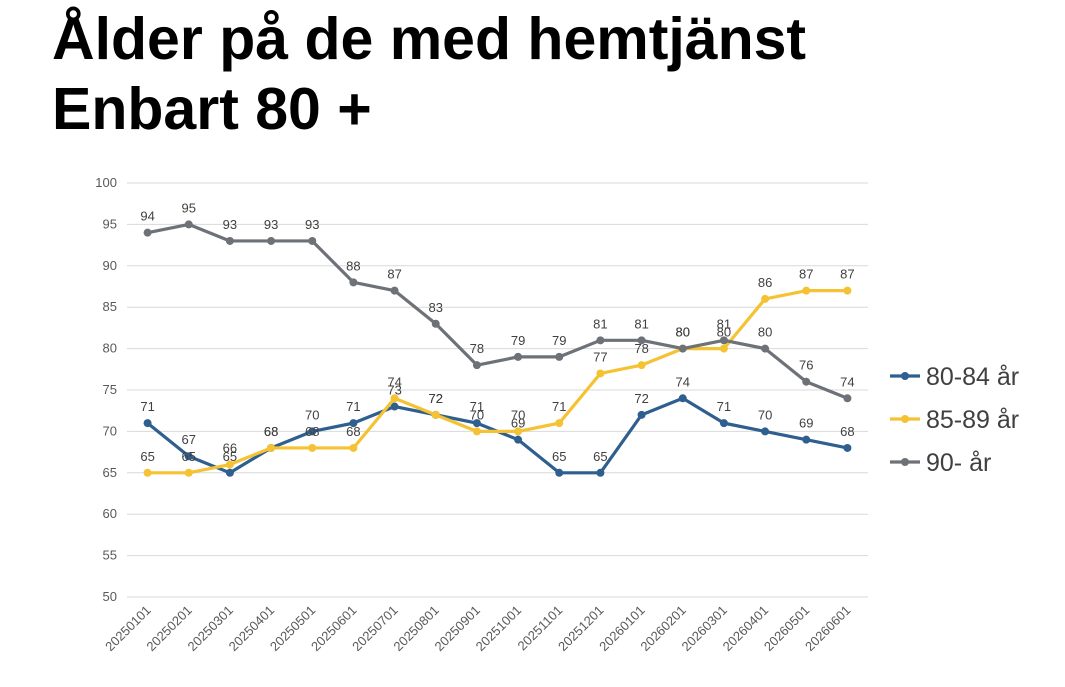  I want to click on y-tick-label: 80, so click(110, 348).